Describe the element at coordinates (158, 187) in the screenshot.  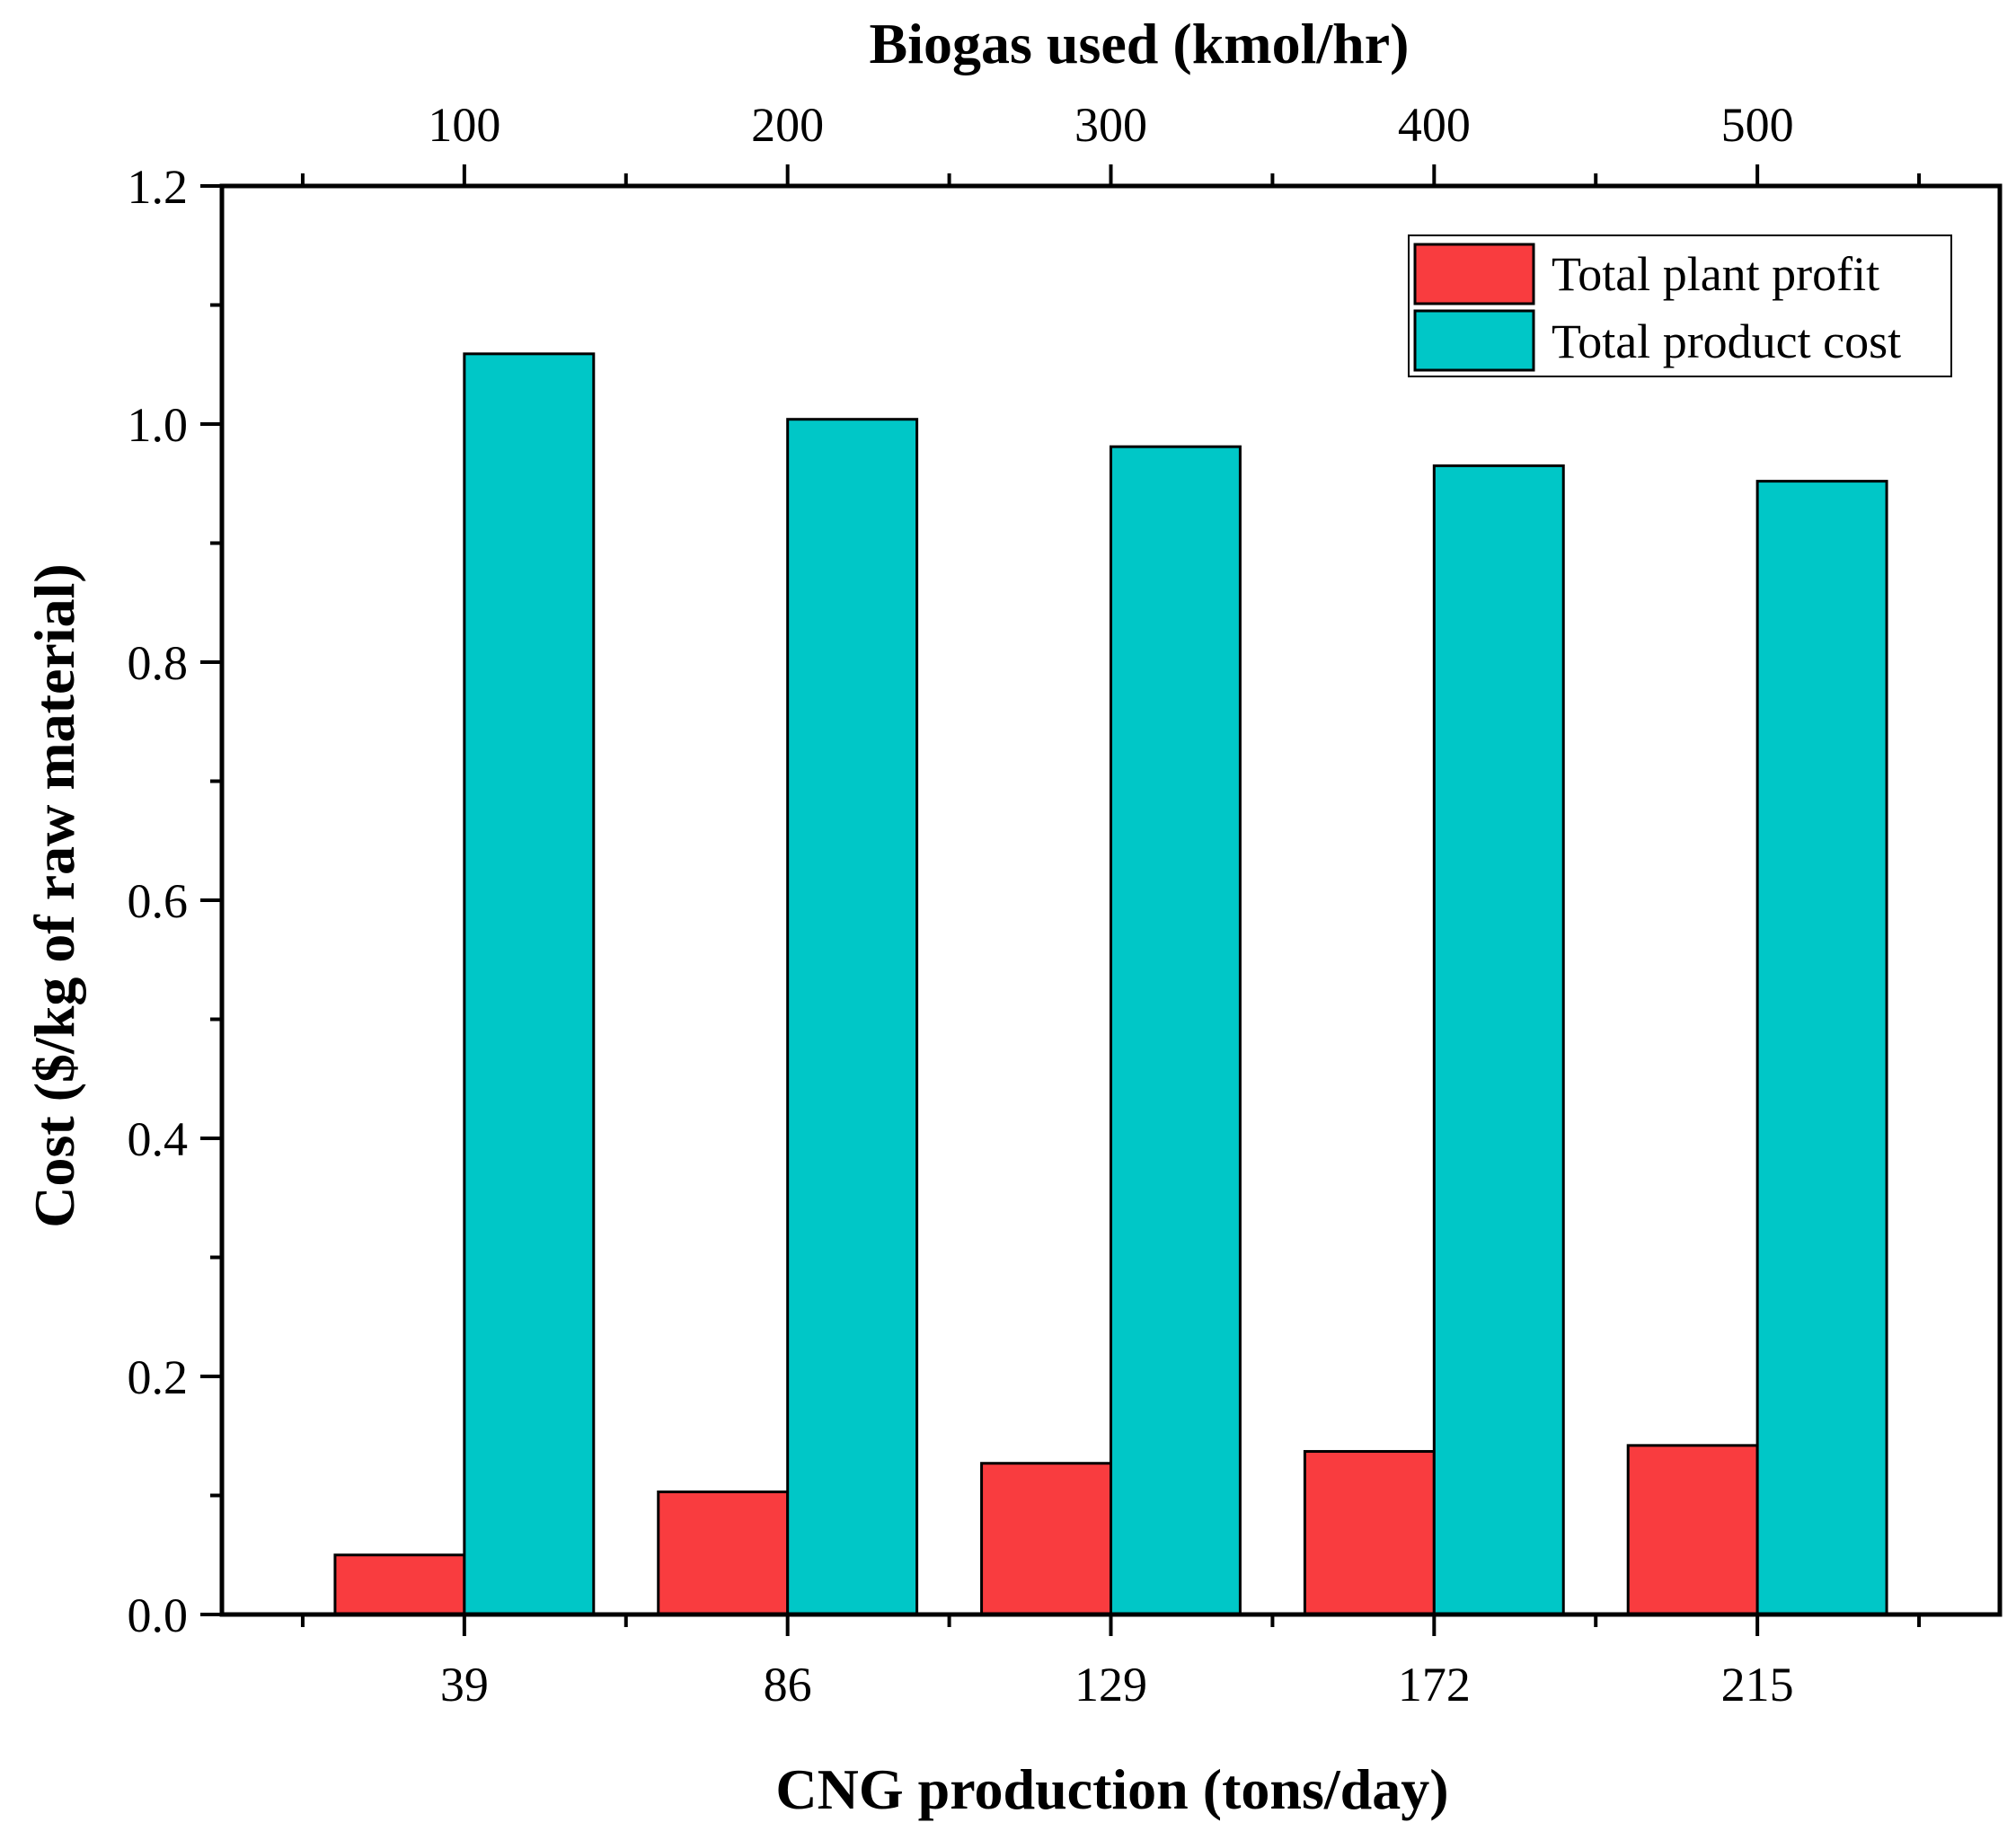
I see `y-tick-label: 1.2` at that location.